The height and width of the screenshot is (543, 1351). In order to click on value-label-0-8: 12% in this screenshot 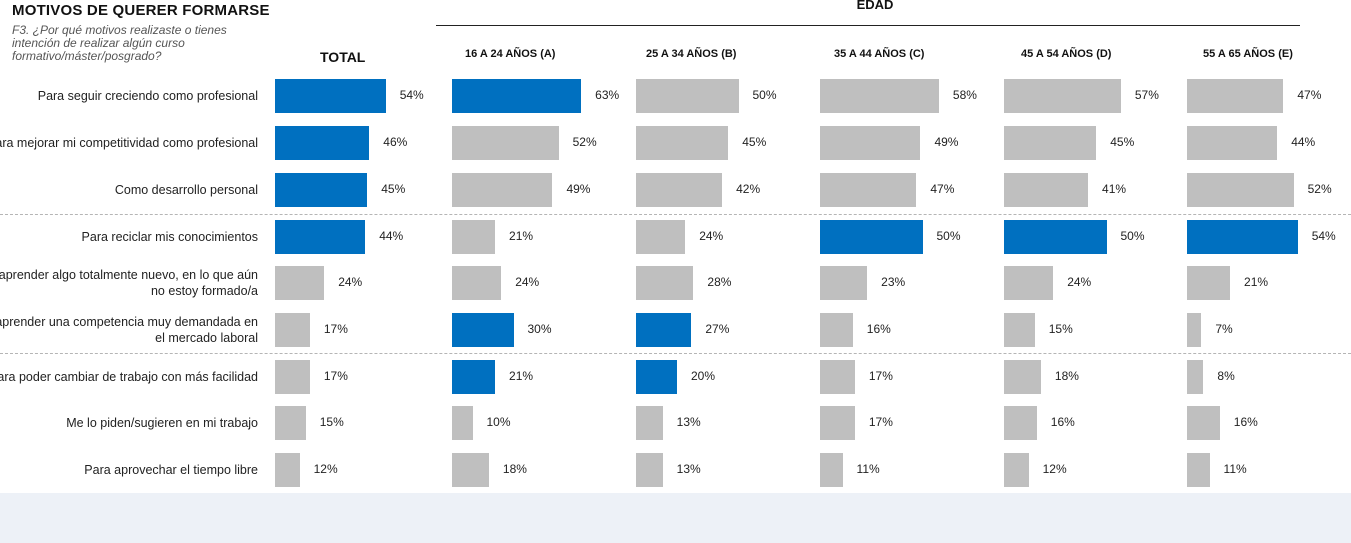, I will do `click(325, 469)`.